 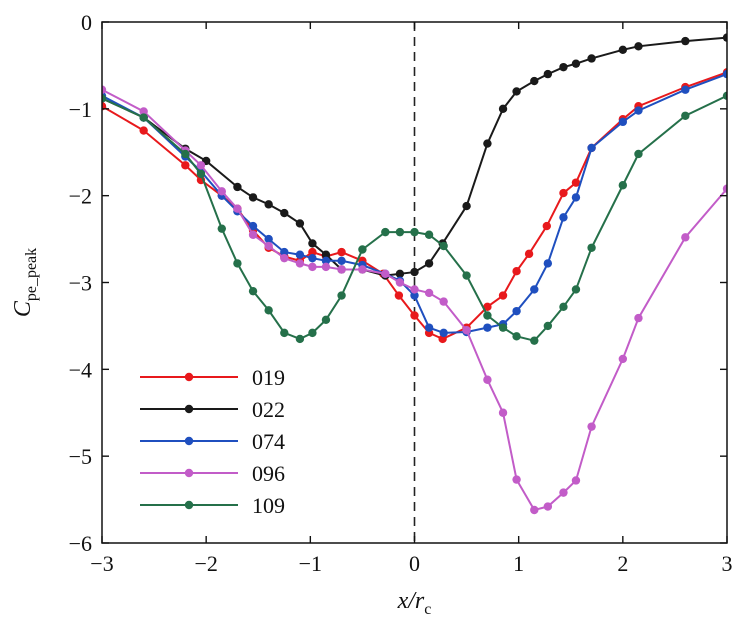 What do you see at coordinates (310, 563) in the screenshot?
I see `x-tick-label: −1` at bounding box center [310, 563].